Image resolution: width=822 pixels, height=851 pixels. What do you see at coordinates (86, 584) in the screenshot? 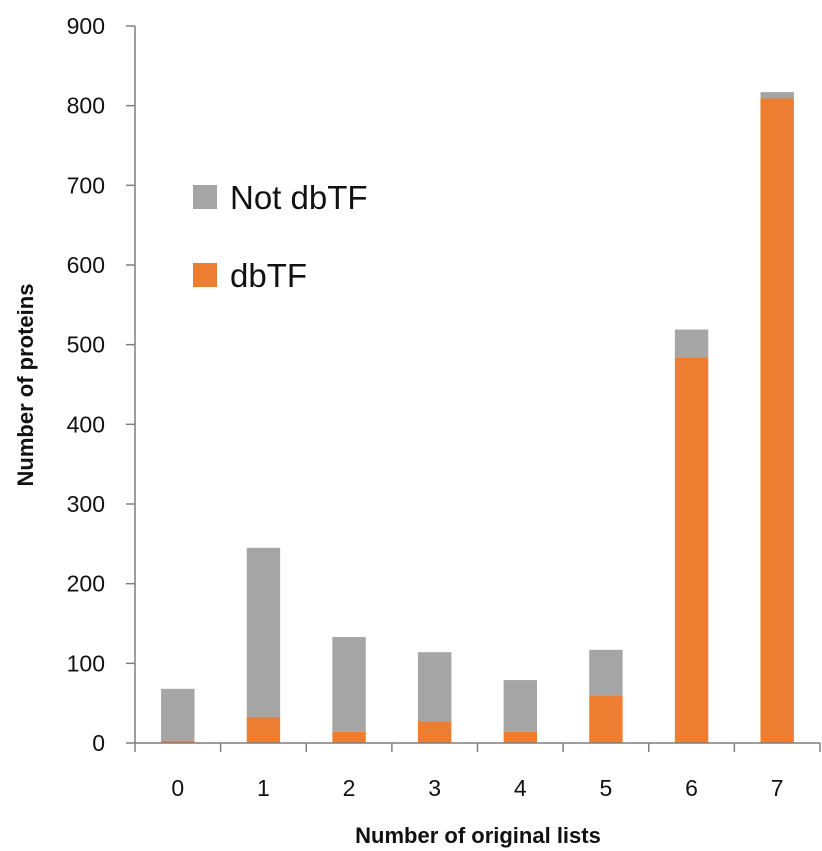
I see `y-tick-label: 200` at bounding box center [86, 584].